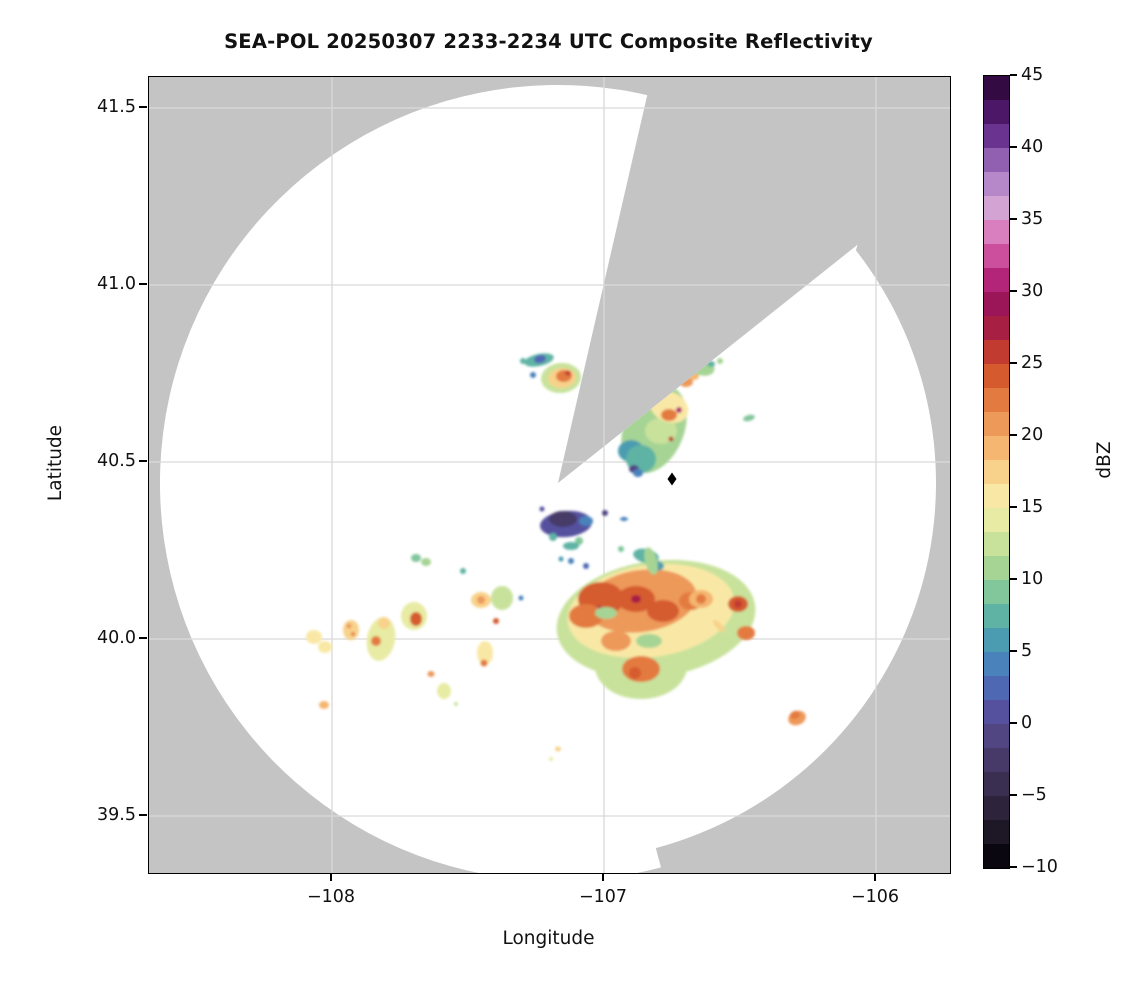  I want to click on colorbar-tick-label: 10, so click(1032, 579).